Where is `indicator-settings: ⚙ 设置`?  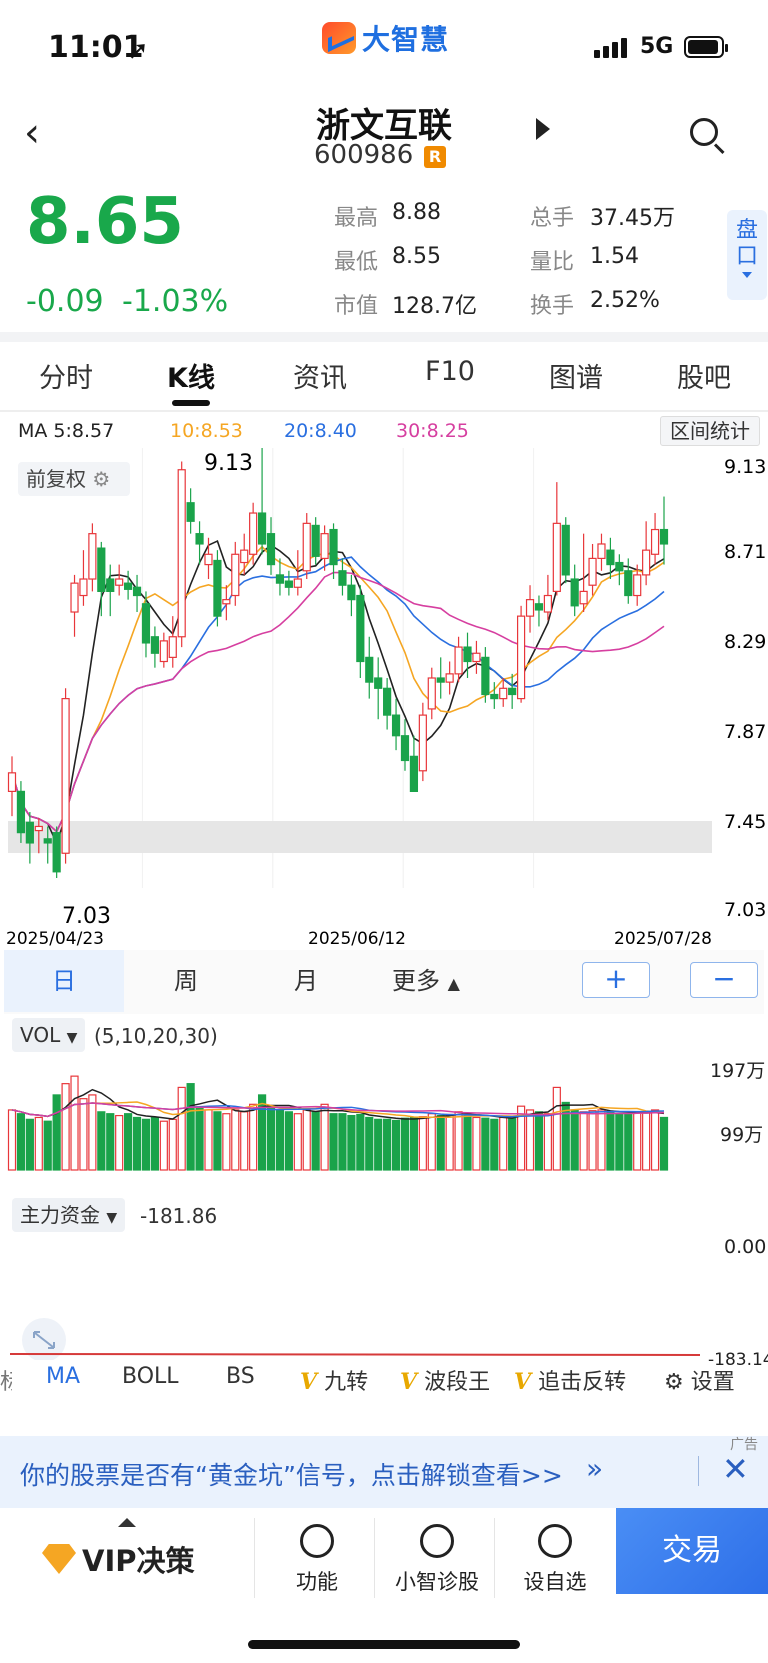
indicator-settings: ⚙ 设置 is located at coordinates (699, 1380).